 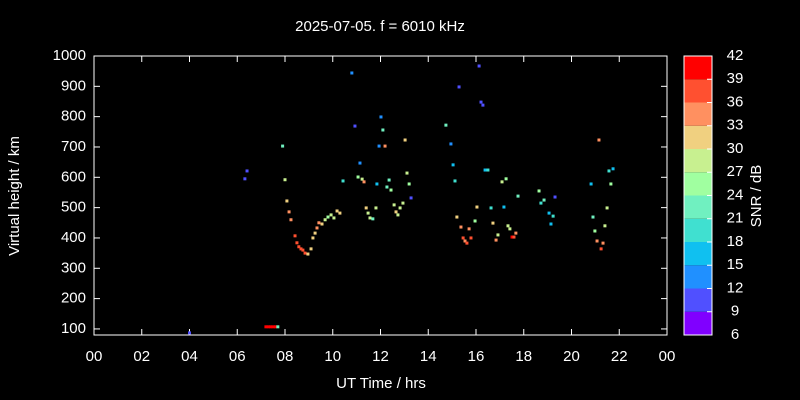 I want to click on colorbar-tick-label: 18, so click(x=735, y=241).